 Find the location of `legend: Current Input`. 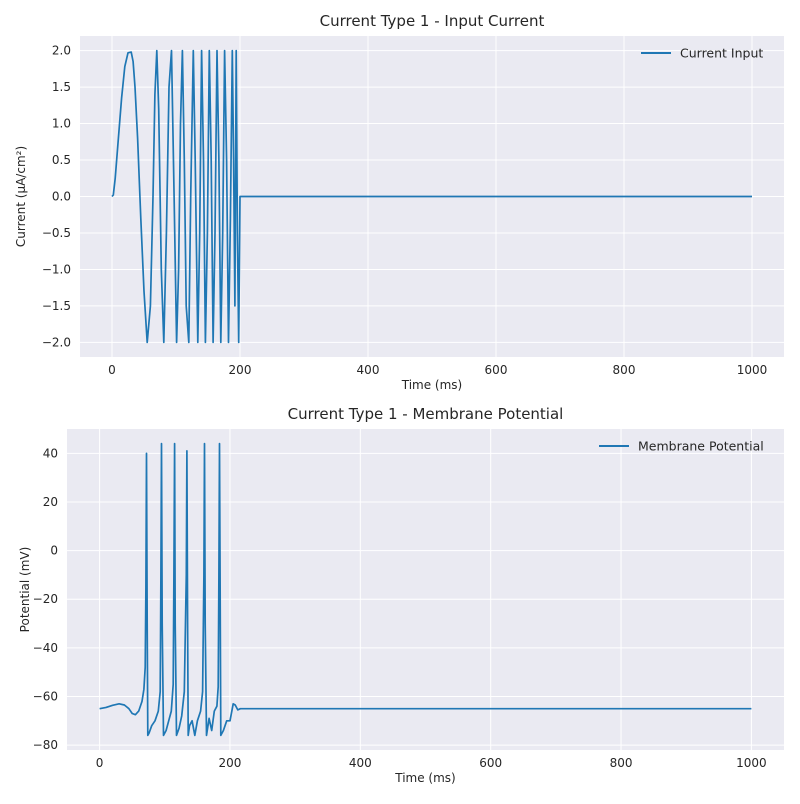

legend: Current Input is located at coordinates (702, 53).